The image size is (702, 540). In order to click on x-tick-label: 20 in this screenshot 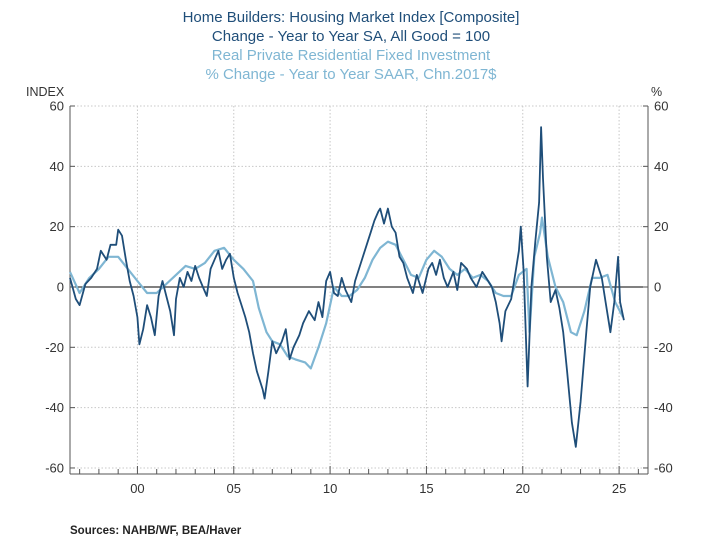, I will do `click(523, 488)`.